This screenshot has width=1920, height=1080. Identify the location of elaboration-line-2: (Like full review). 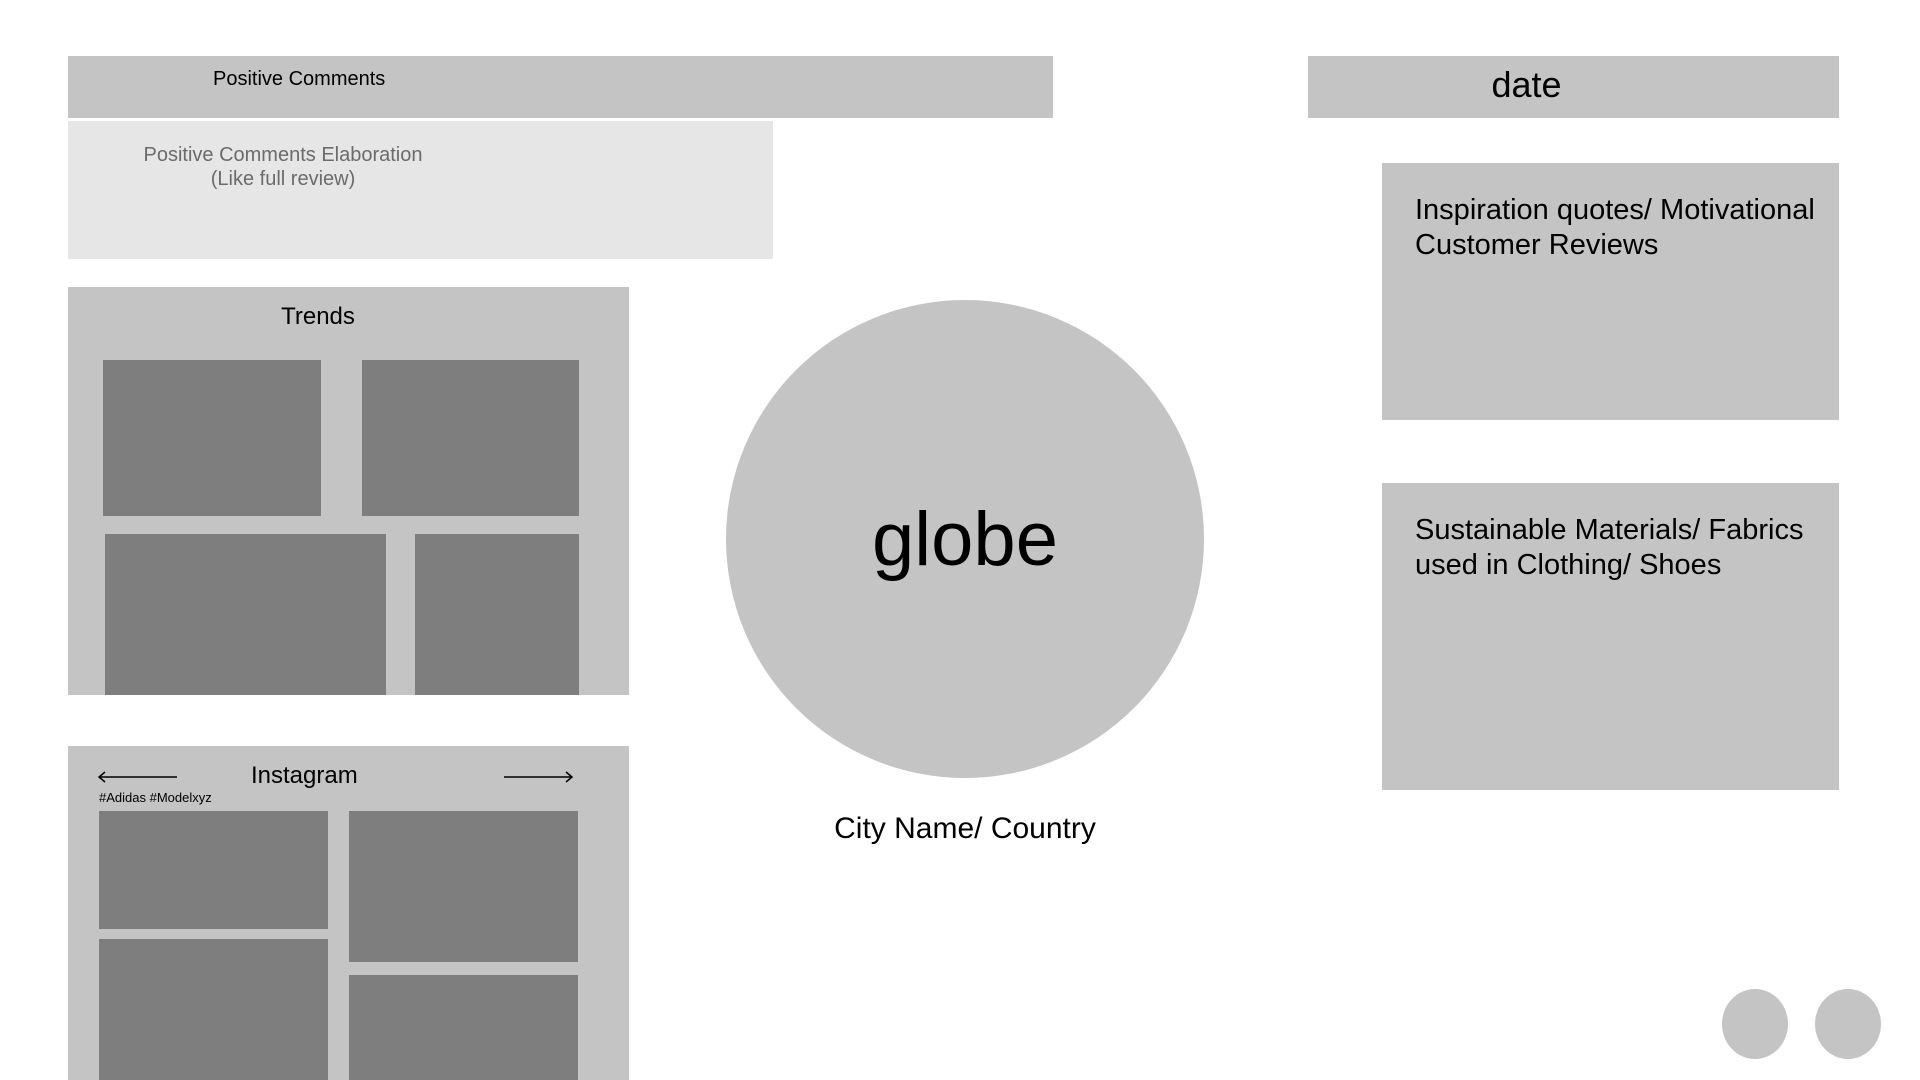
(283, 179).